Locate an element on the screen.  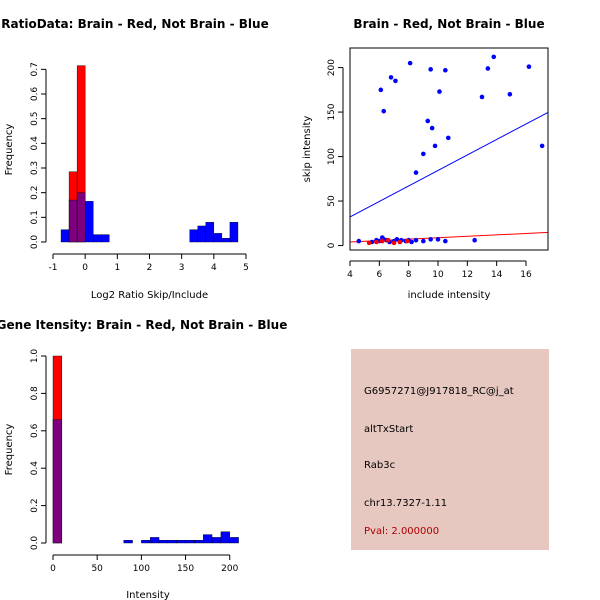
location-text: chr13.7327-1.11 is located at coordinates (406, 503).